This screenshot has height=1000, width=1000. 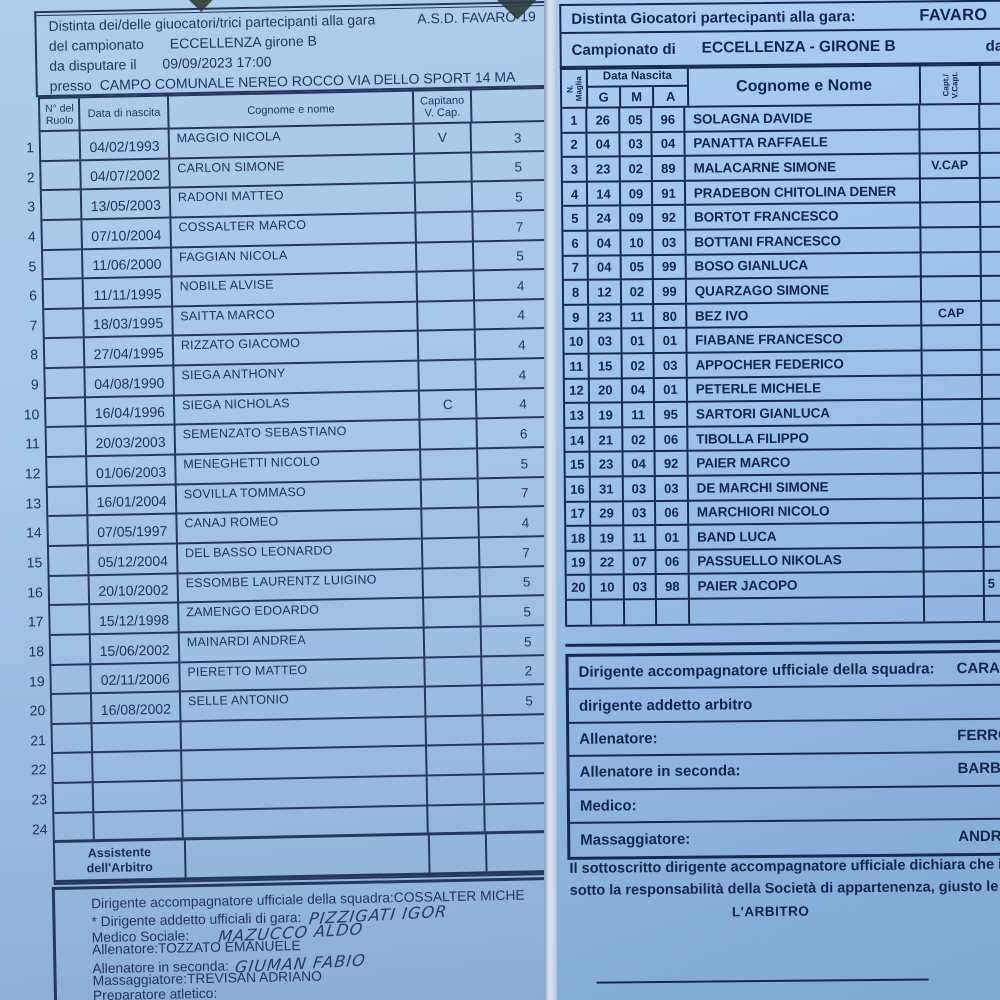 I want to click on birth-month-cell: 05, so click(x=638, y=267).